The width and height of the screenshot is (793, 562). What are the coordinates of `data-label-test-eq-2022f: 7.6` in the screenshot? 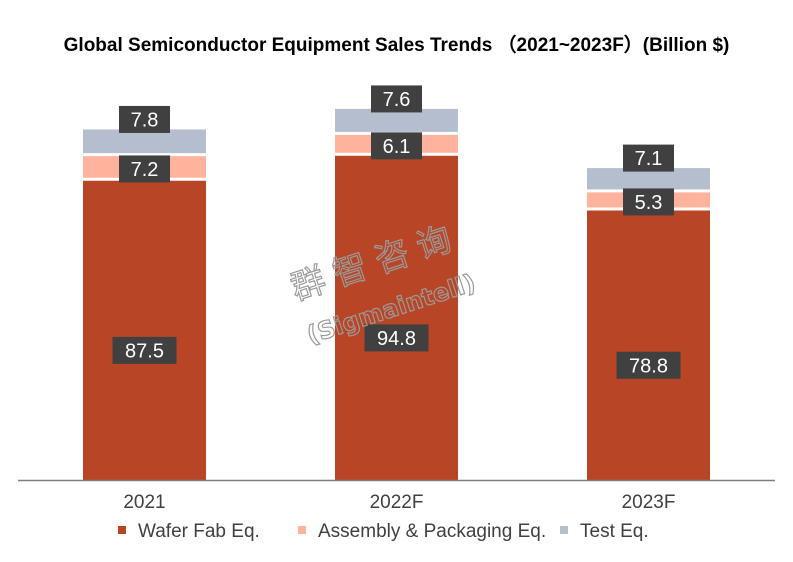 It's located at (396, 99).